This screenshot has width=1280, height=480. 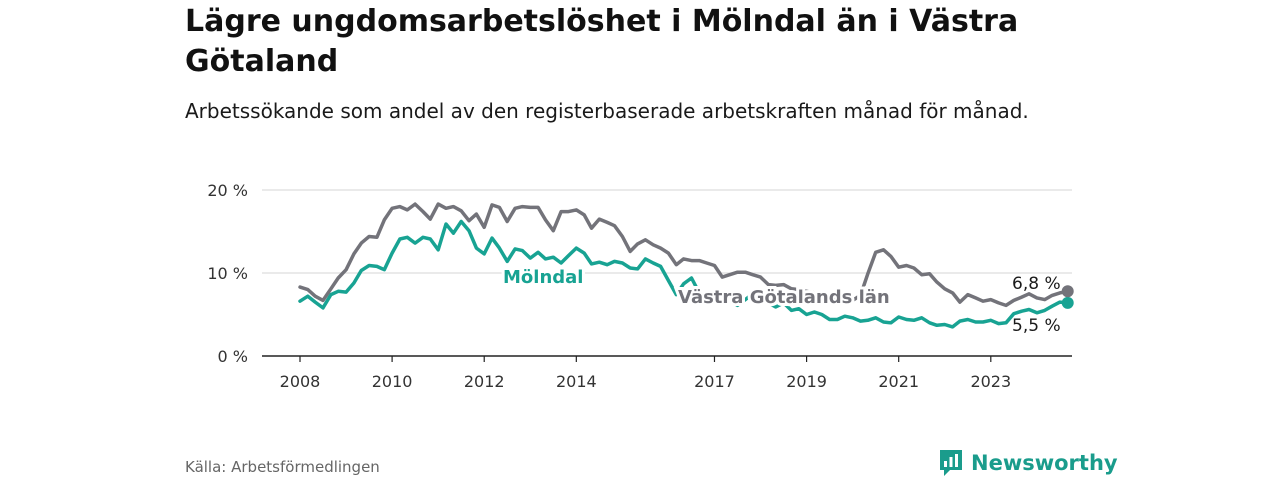 I want to click on x-tick-label: 2021, so click(x=898, y=381).